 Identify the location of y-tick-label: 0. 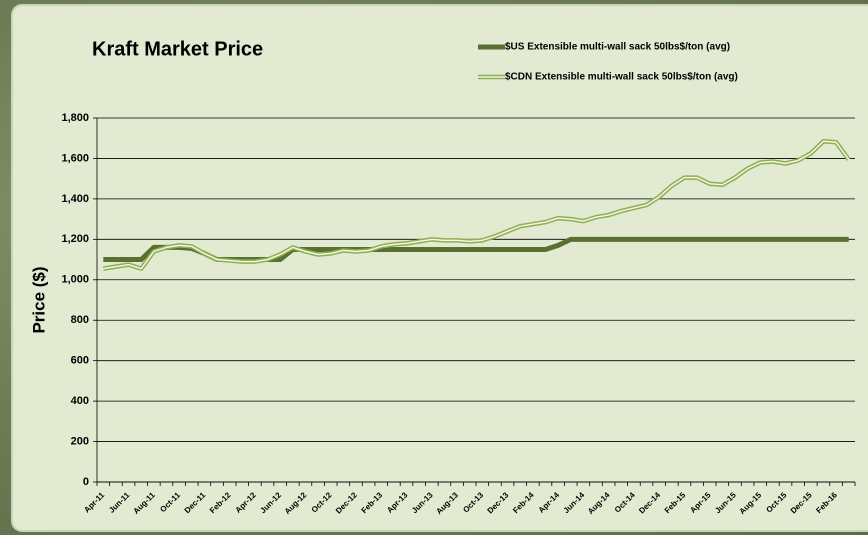
(86, 482).